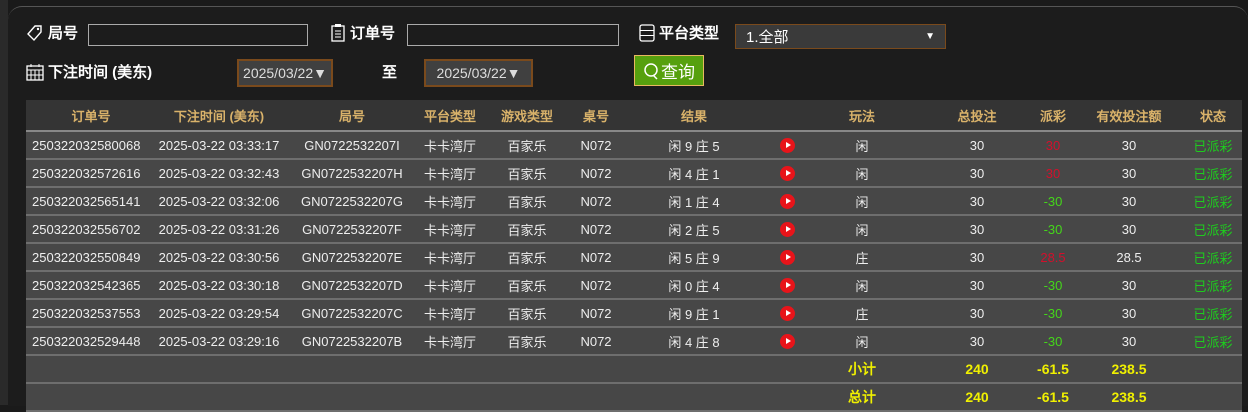 Image resolution: width=1248 pixels, height=412 pixels. What do you see at coordinates (285, 73) in the screenshot?
I see `date-from-picker: 2025/03/22▼` at bounding box center [285, 73].